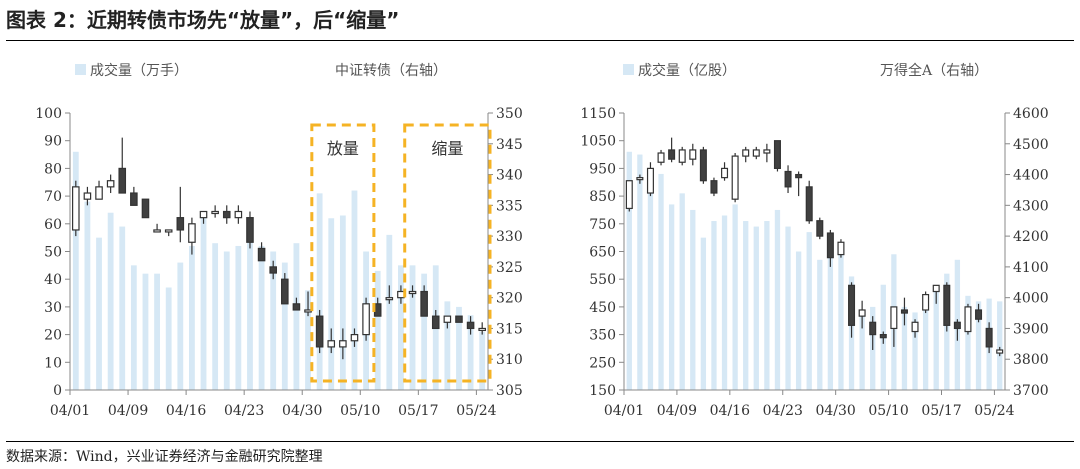  Describe the element at coordinates (509, 268) in the screenshot. I see `y-tick-label-right: 325` at that location.